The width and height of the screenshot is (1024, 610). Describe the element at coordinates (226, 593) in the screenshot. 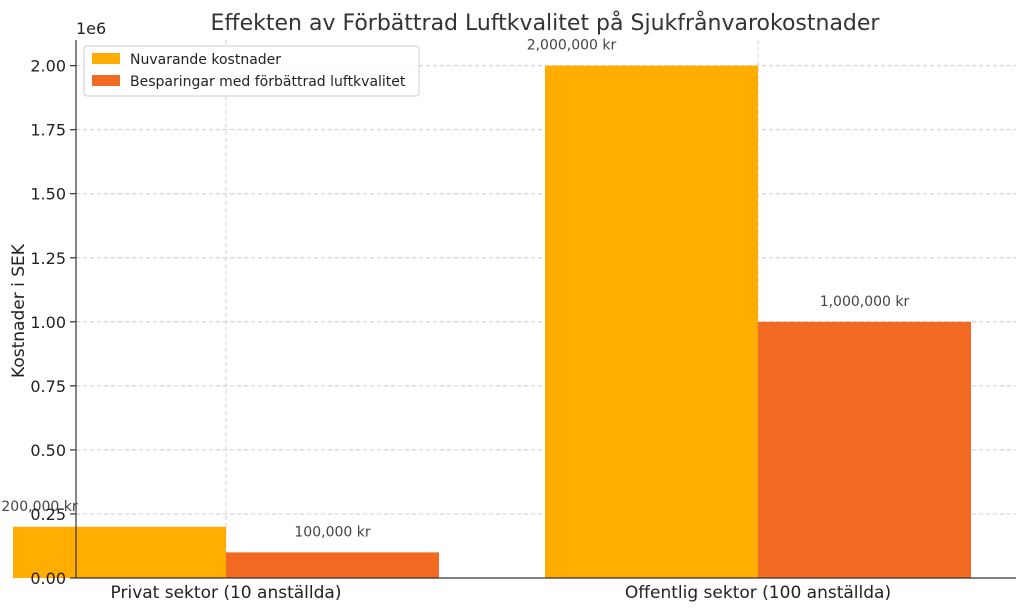

I see `x-tick-label: Privat sektor (10 anställda)` at that location.